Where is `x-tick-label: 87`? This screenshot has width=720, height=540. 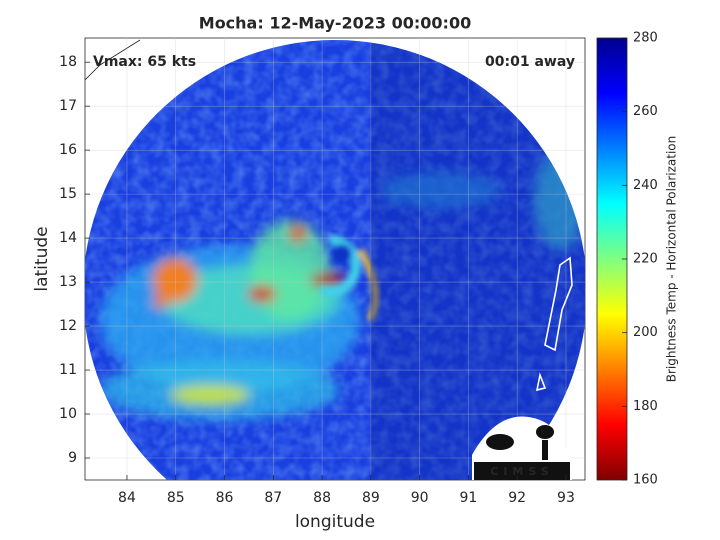
x-tick-label: 87 is located at coordinates (273, 498).